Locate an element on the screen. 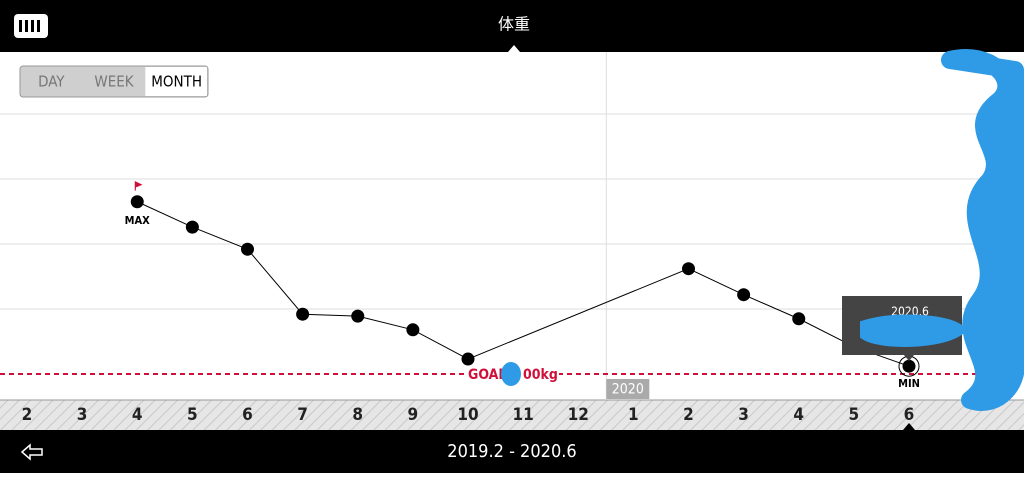 This screenshot has width=1024, height=477. tab: WEEK is located at coordinates (114, 82).